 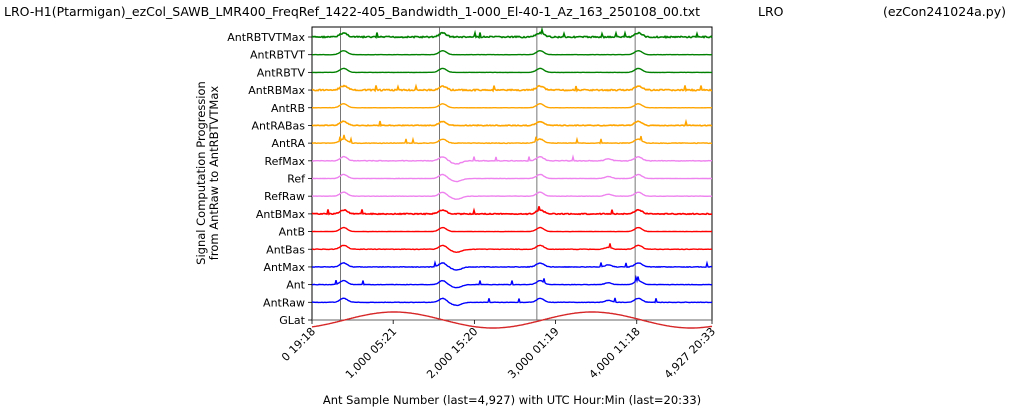 I want to click on series-line-antbas, so click(x=512, y=248).